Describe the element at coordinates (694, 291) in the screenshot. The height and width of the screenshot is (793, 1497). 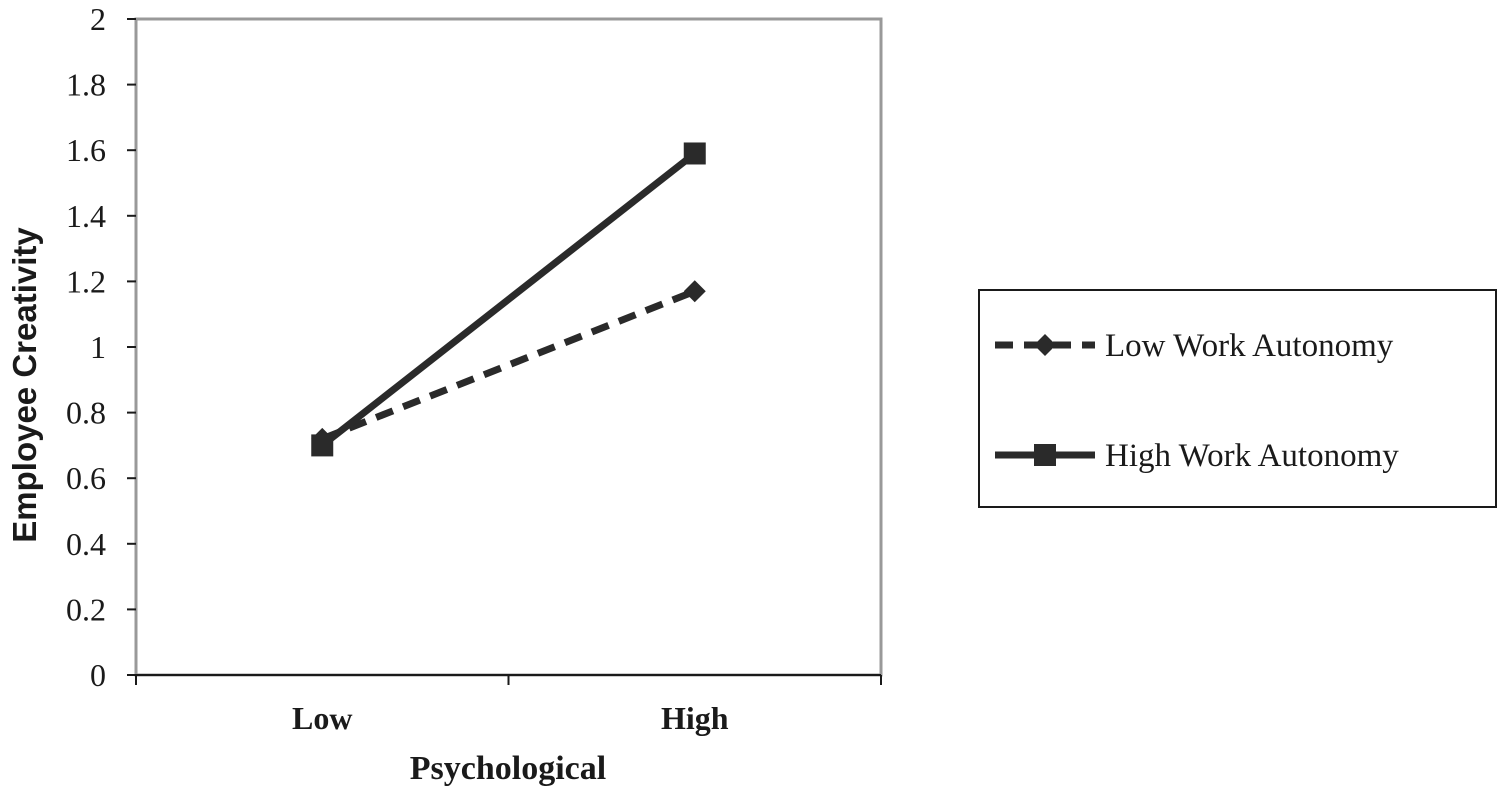
I see `diamond-marker` at that location.